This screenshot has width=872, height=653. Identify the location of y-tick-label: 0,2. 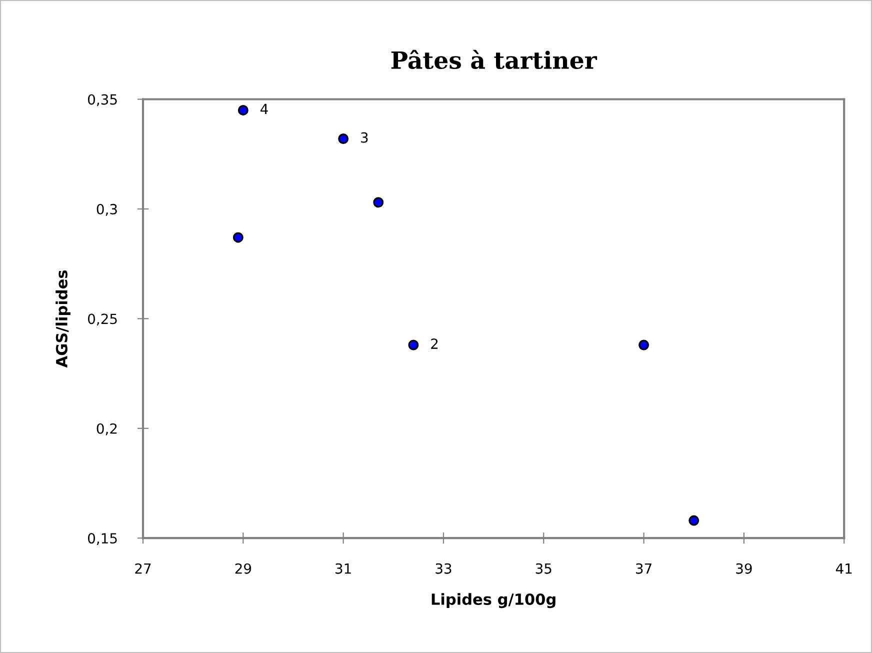
(106, 429).